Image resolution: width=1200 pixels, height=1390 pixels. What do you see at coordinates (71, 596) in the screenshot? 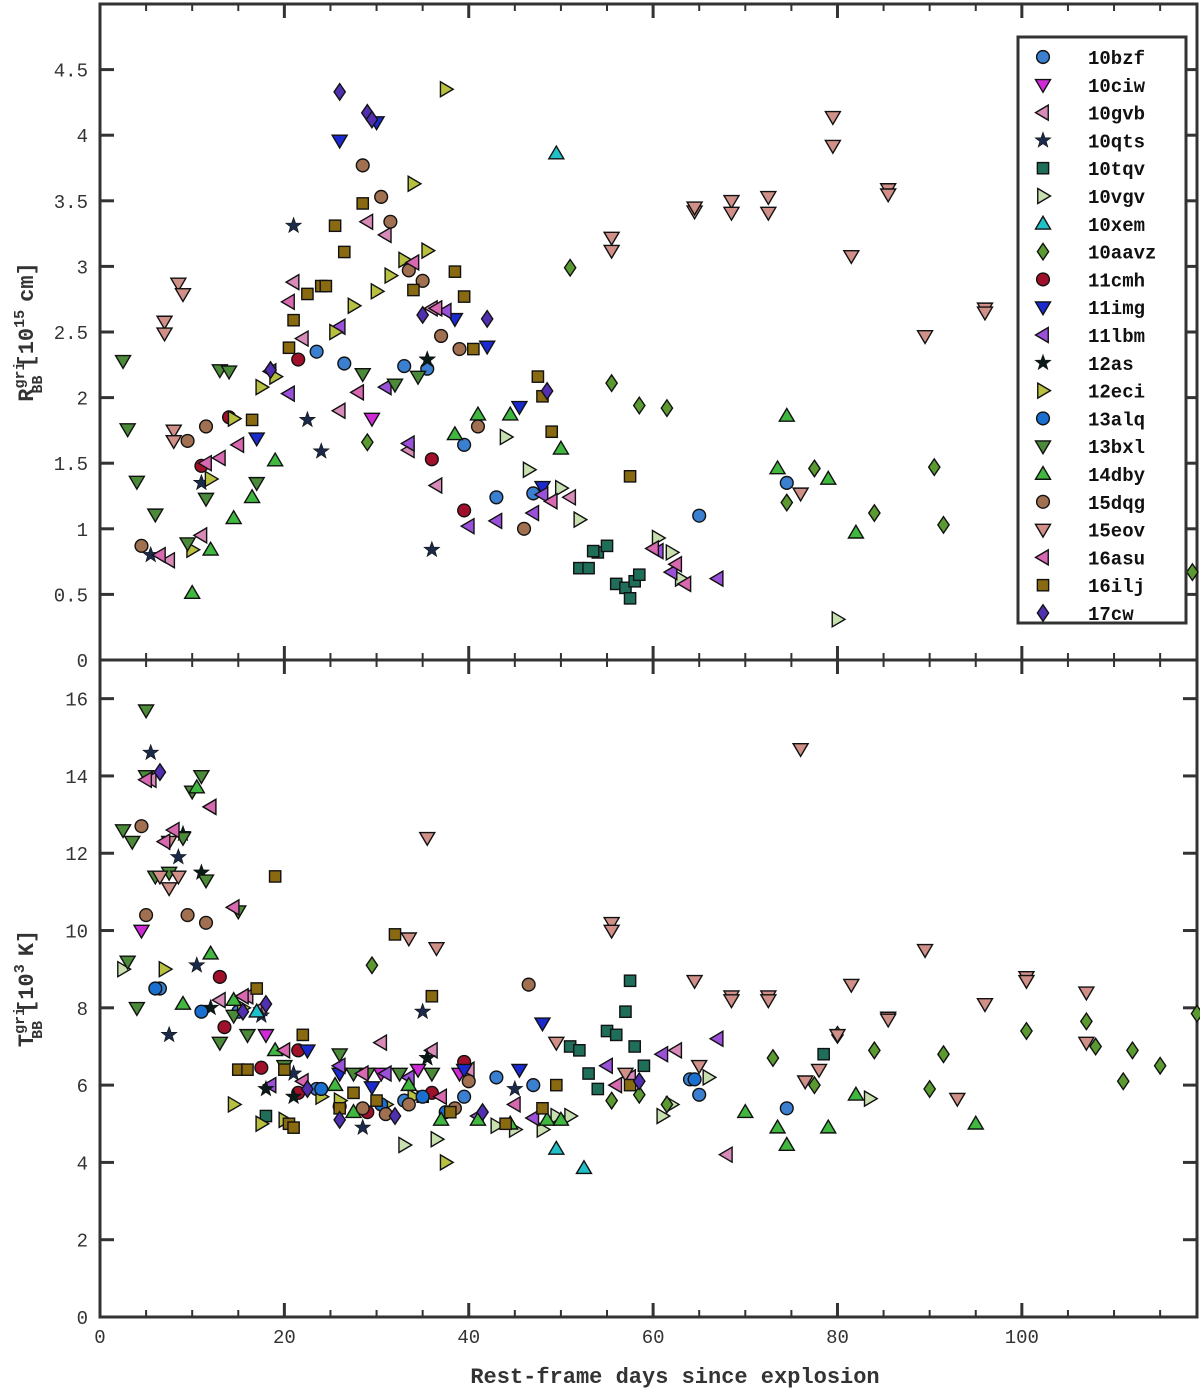
I see `y-tick-label: 0.5` at bounding box center [71, 596].